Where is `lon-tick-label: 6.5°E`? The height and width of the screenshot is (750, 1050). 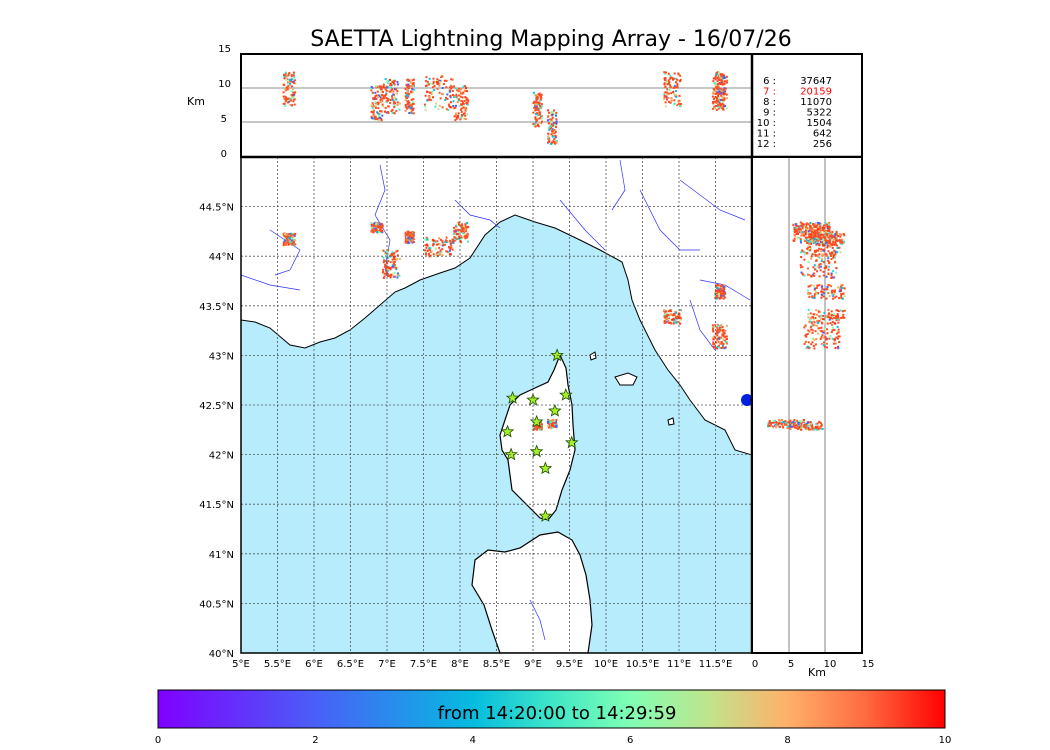
lon-tick-label: 6.5°E is located at coordinates (350, 664).